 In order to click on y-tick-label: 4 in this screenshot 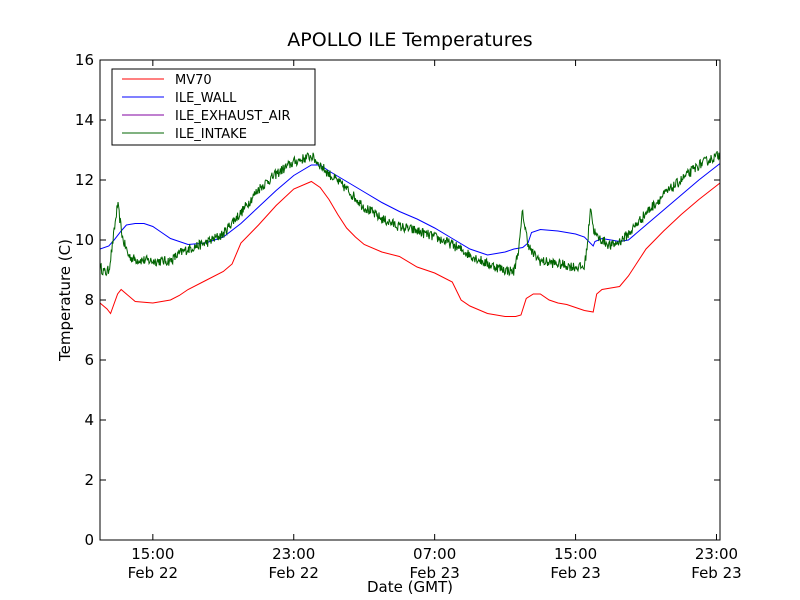, I will do `click(89, 420)`.